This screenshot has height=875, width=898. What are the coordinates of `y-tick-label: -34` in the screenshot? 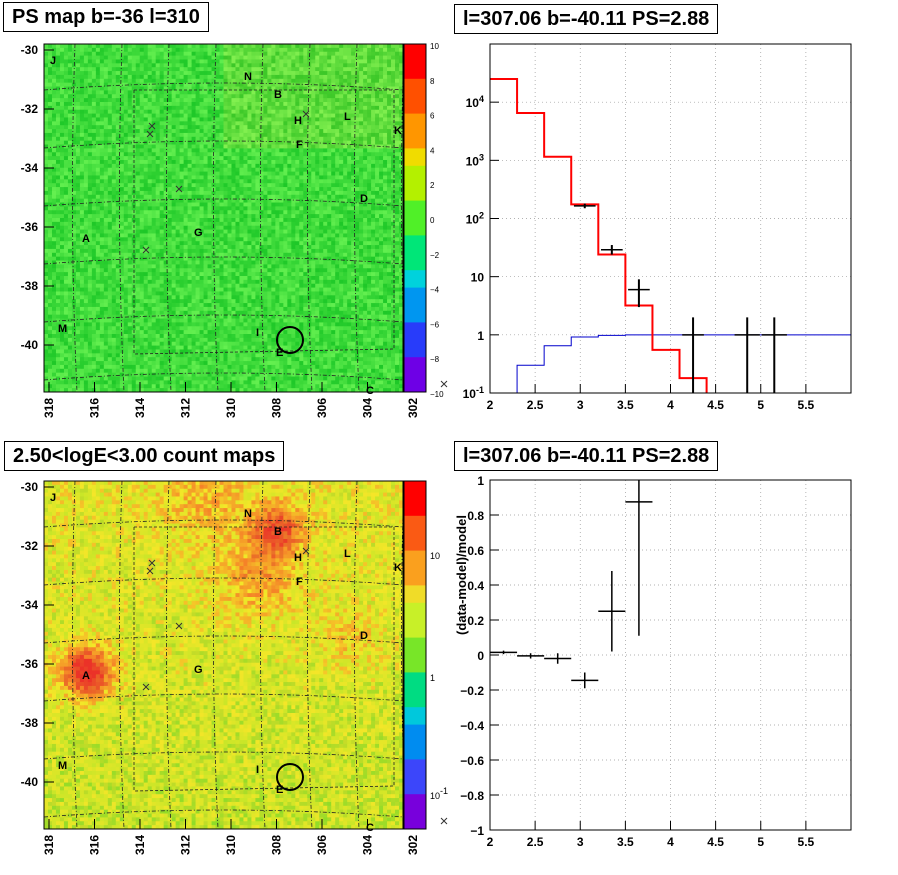 It's located at (30, 605).